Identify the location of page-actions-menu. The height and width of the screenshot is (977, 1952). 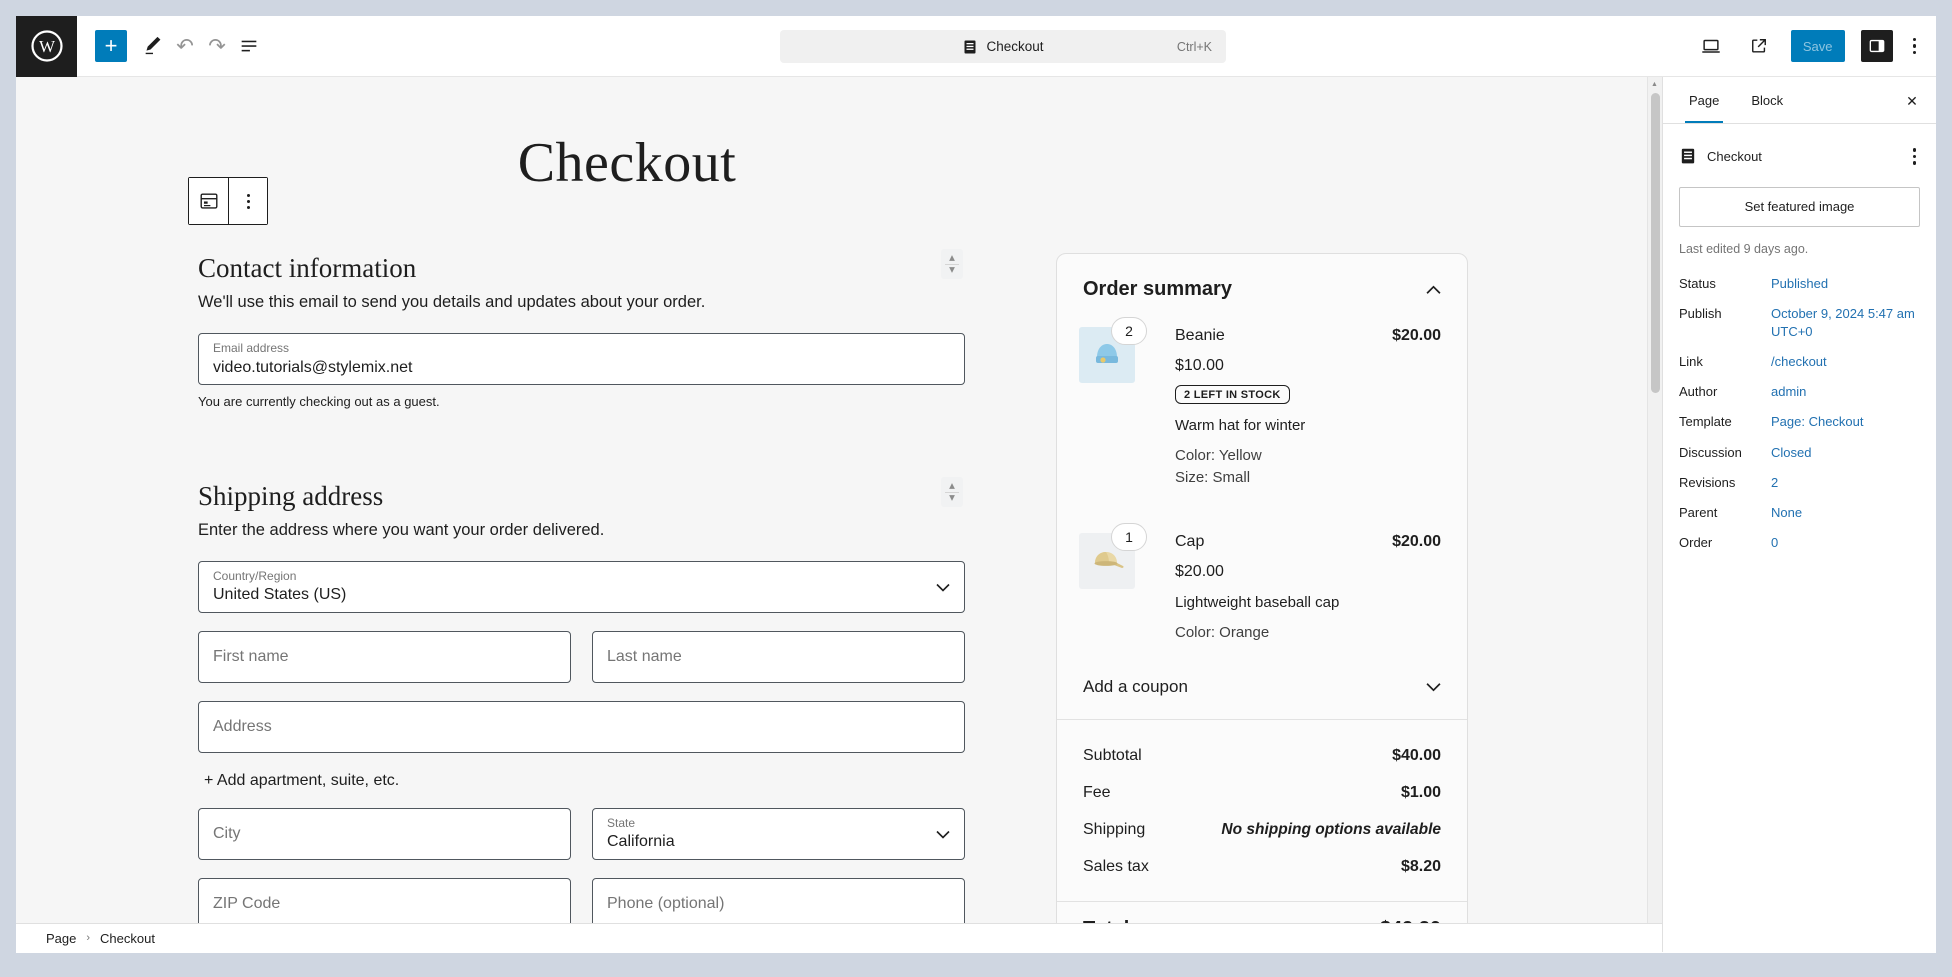
(1915, 156).